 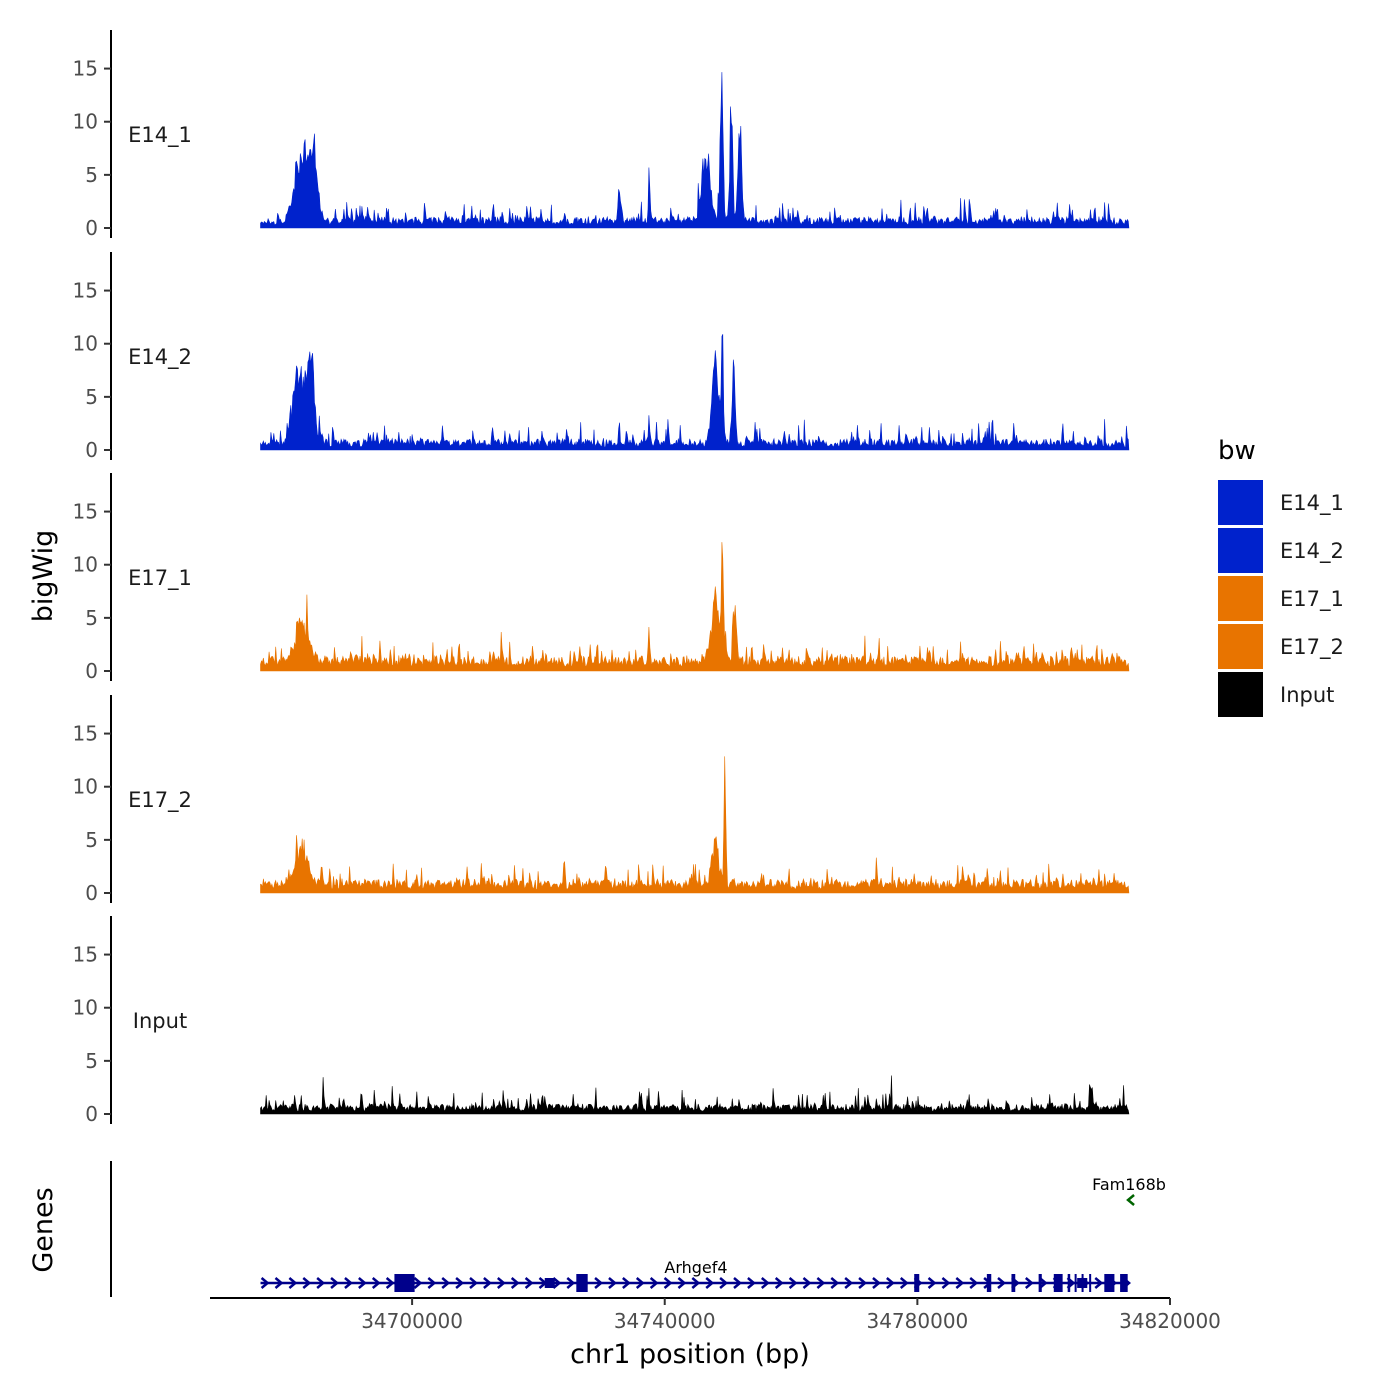 What do you see at coordinates (1240, 694) in the screenshot?
I see `legend-swatch-input` at bounding box center [1240, 694].